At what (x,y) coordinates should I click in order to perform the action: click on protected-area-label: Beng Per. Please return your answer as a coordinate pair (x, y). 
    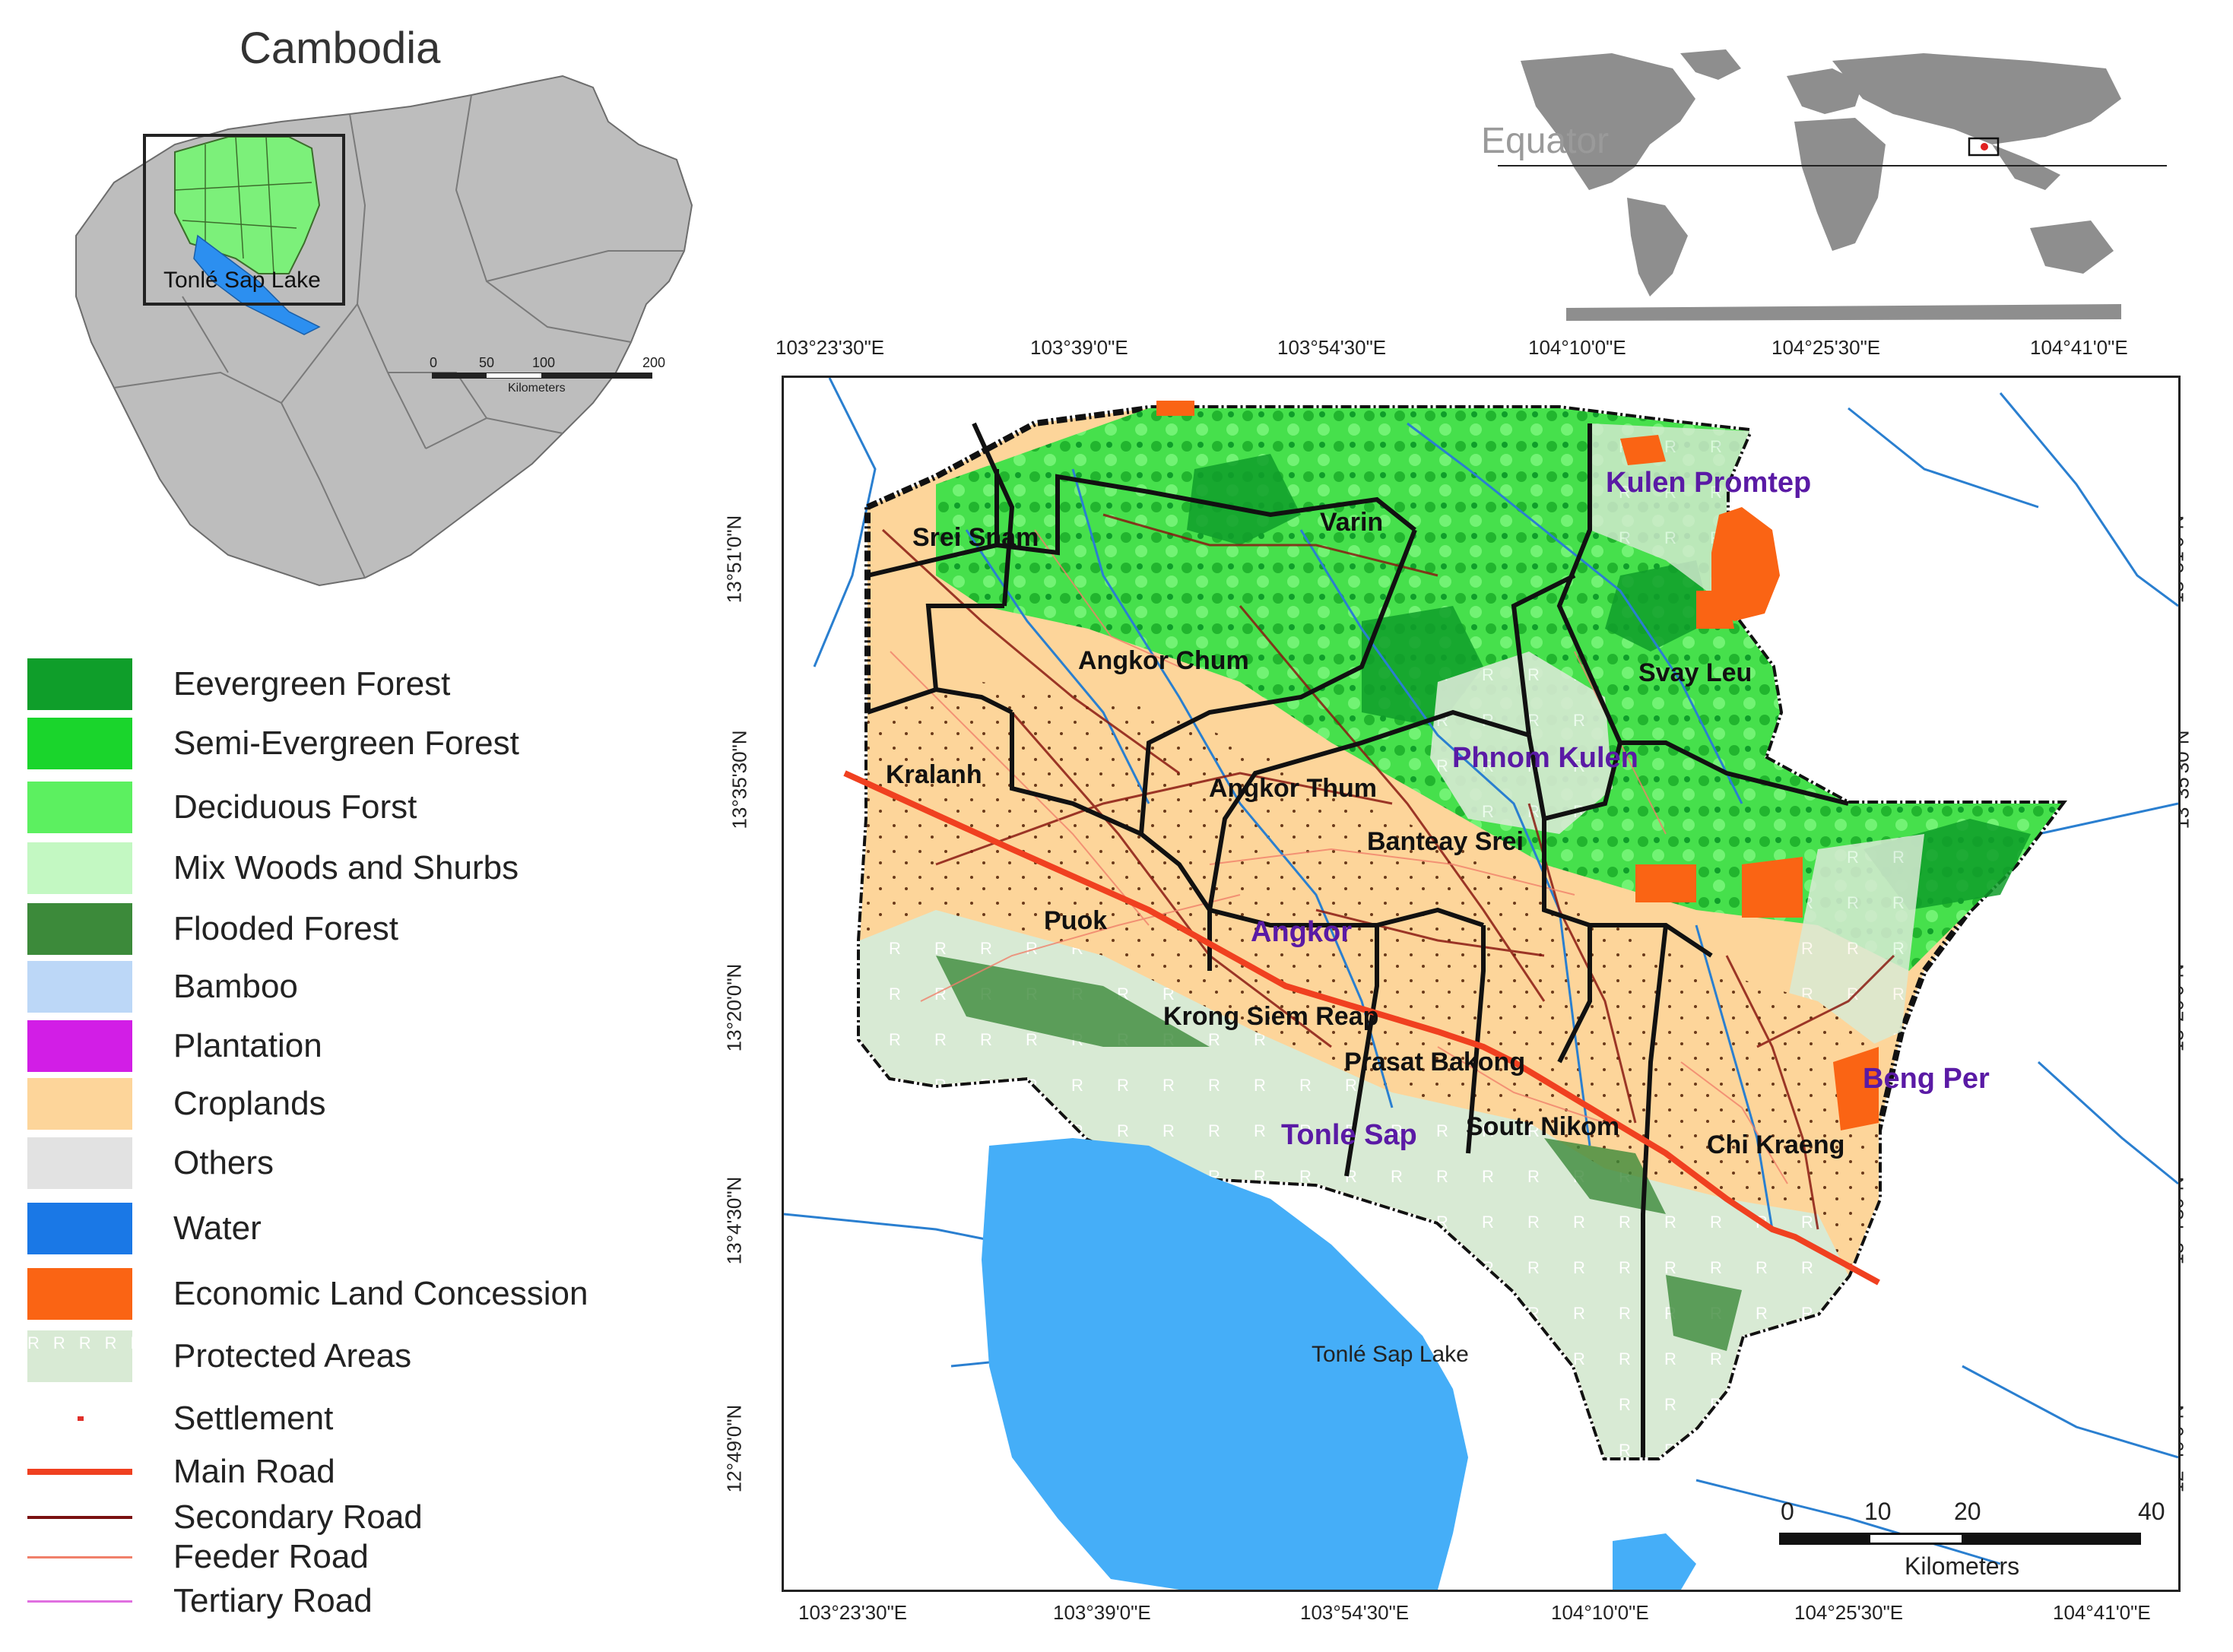
    Looking at the image, I should click on (1926, 1079).